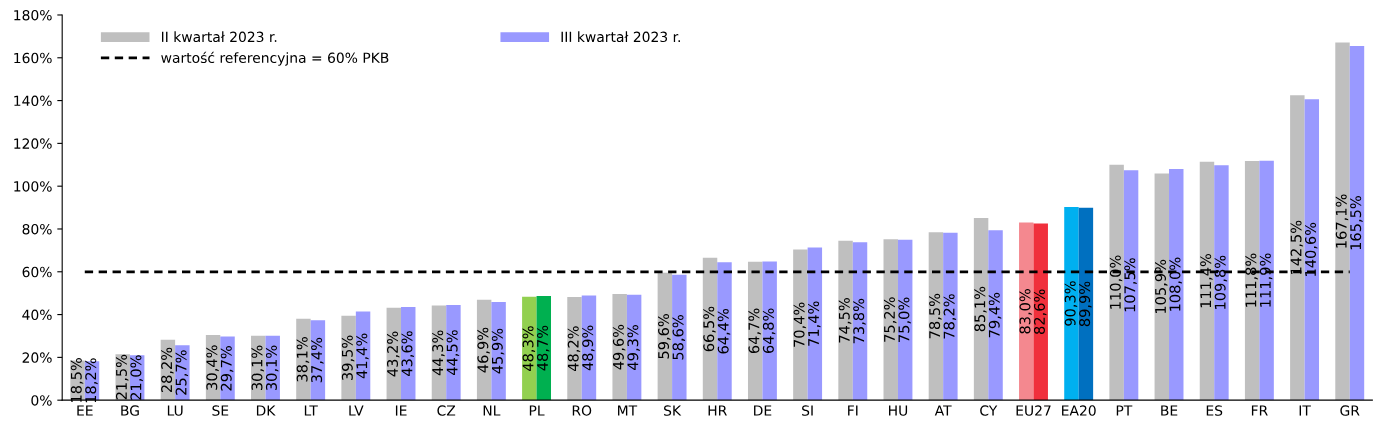 The width and height of the screenshot is (1382, 428). What do you see at coordinates (1350, 410) in the screenshot?
I see `x-tick-label: GR` at bounding box center [1350, 410].